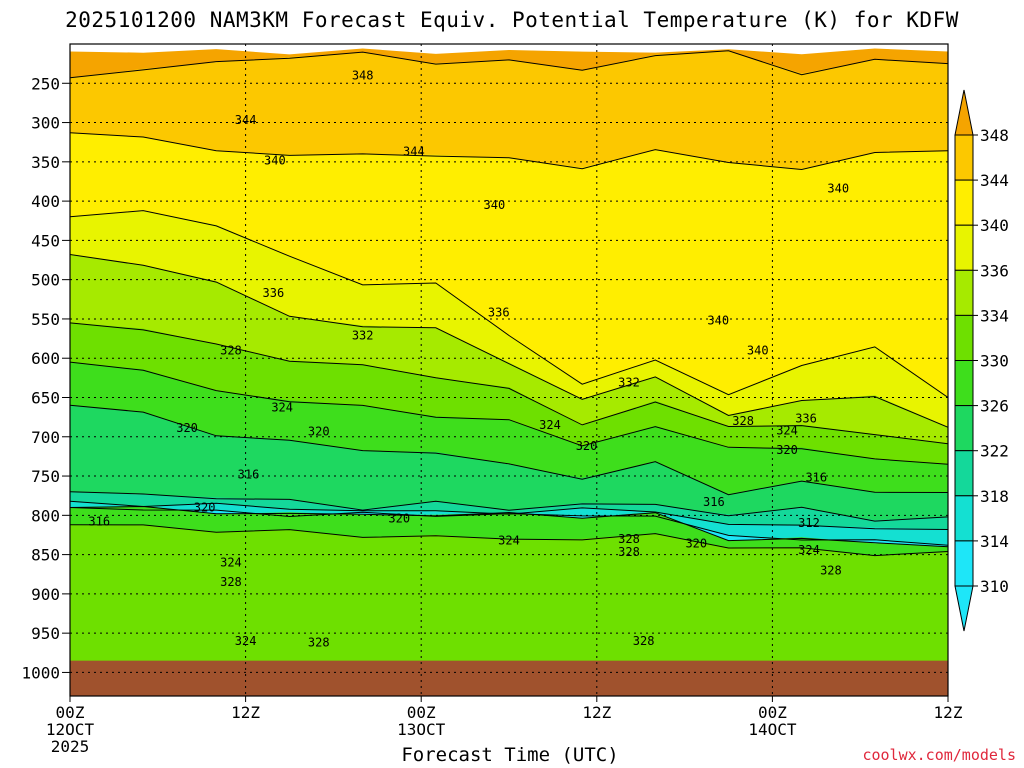 The image size is (1024, 768). What do you see at coordinates (994, 541) in the screenshot?
I see `colorbar-label-314: 314` at bounding box center [994, 541].